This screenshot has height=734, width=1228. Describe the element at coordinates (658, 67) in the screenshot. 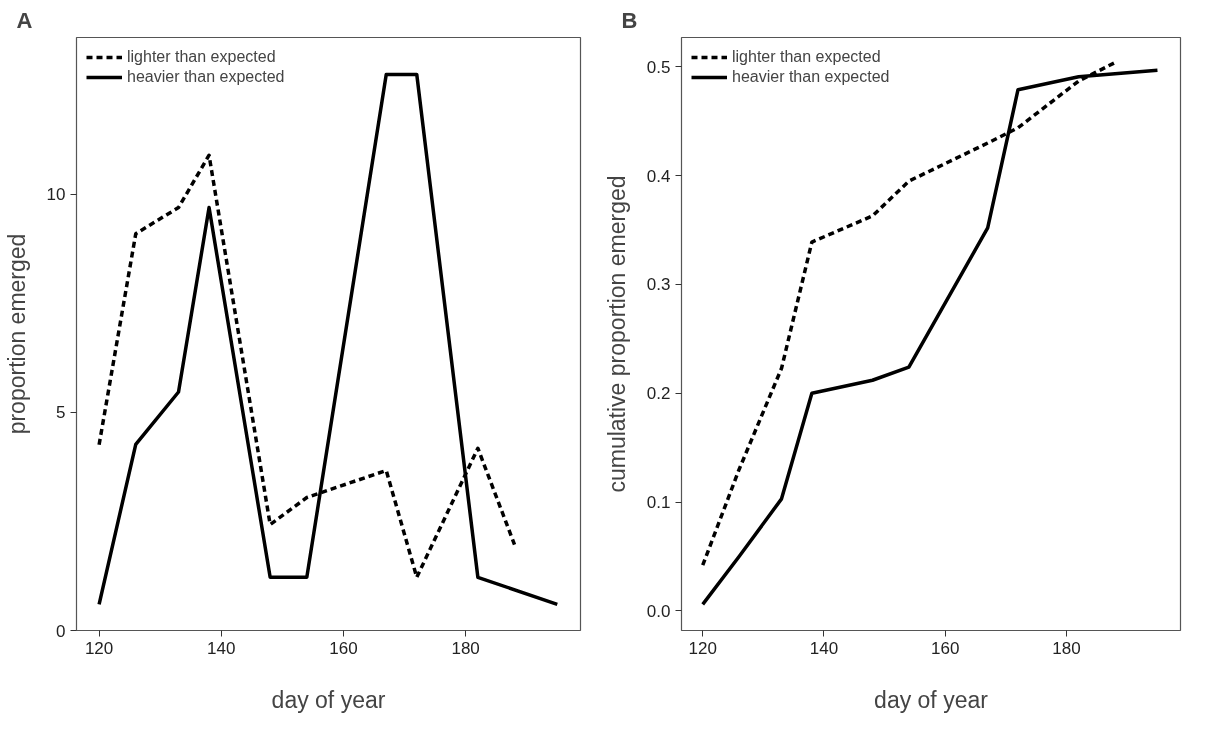

I see `y-tick-label: 0.5` at that location.